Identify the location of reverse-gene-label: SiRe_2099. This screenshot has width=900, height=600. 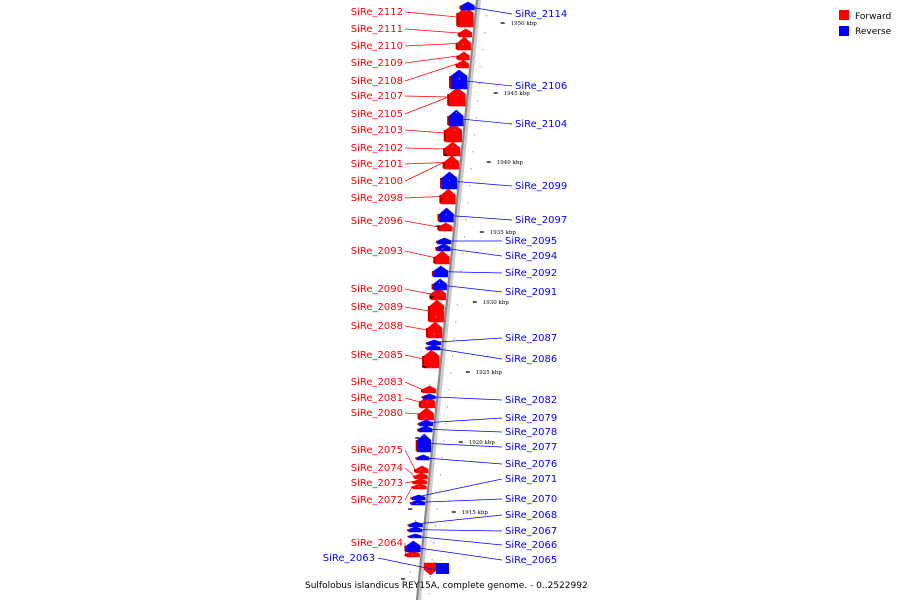
(541, 186).